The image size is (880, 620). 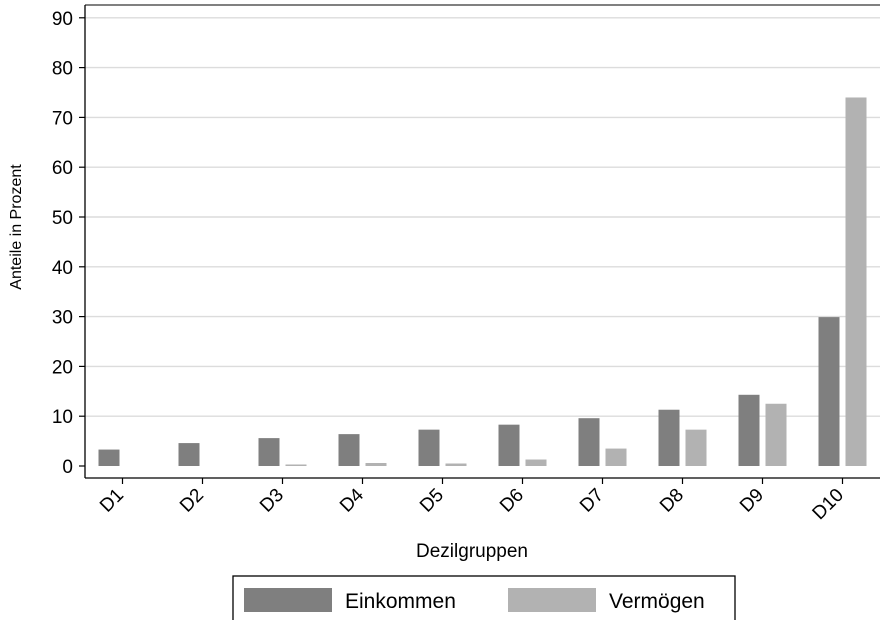 I want to click on bar-einkommen-d3, so click(x=269, y=452).